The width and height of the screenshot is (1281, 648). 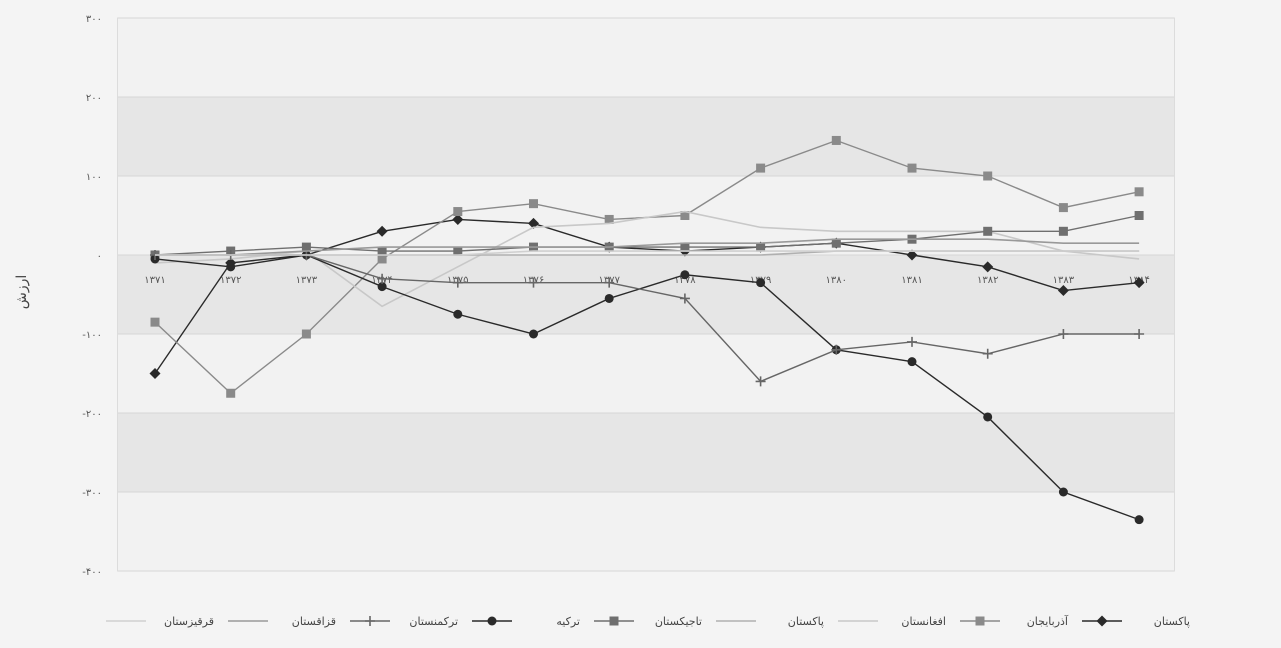 I want to click on y-tick-label: ۲۰۰, so click(x=94, y=98).